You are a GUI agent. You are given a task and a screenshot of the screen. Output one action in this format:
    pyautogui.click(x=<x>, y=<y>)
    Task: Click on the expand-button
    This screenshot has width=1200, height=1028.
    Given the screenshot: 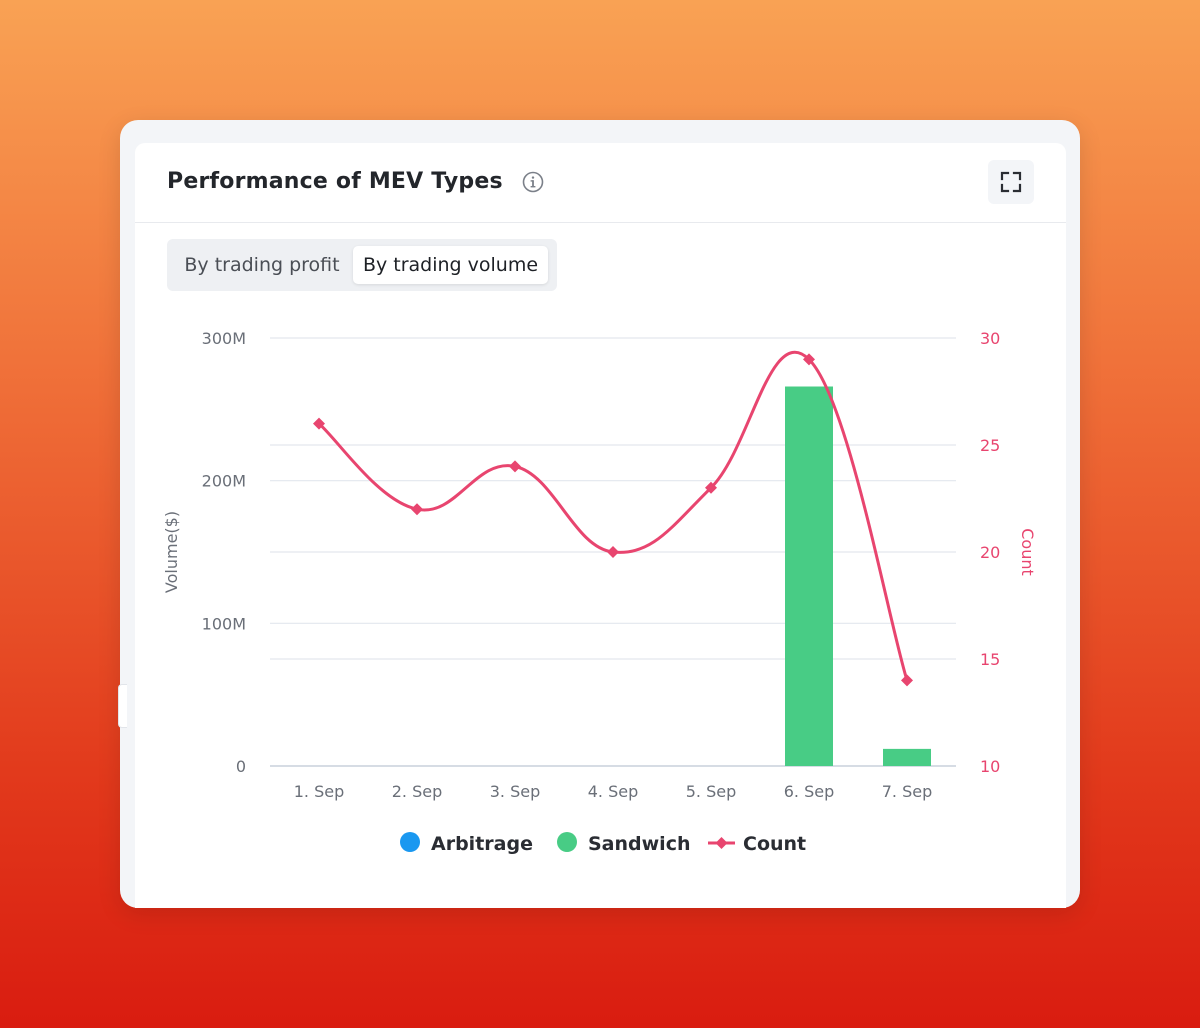 What is the action you would take?
    pyautogui.click(x=1011, y=182)
    